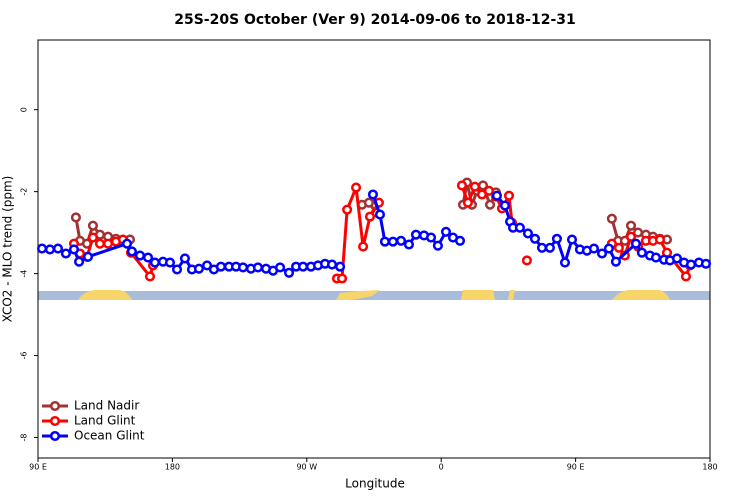 Image resolution: width=750 pixels, height=500 pixels. I want to click on x-tick-label: 90 W, so click(306, 467).